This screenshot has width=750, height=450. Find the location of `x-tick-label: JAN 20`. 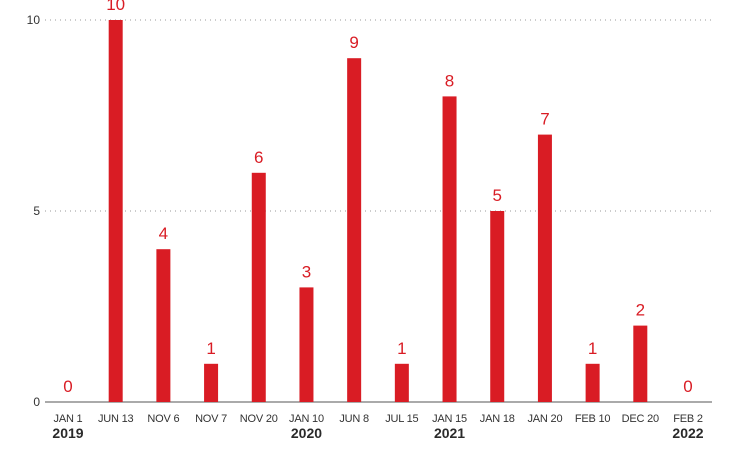

x-tick-label: JAN 20 is located at coordinates (544, 419).